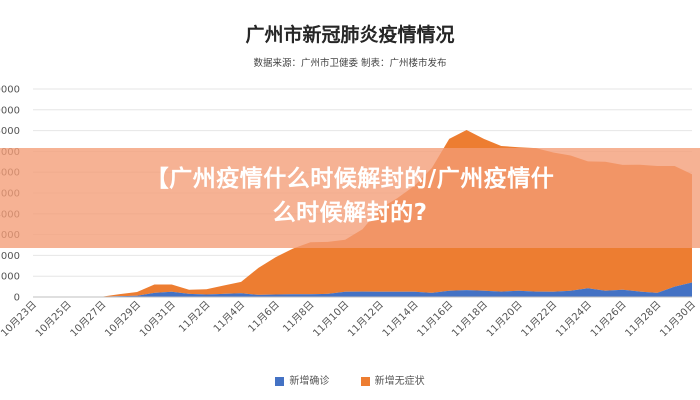 This screenshot has height=400, width=700. Describe the element at coordinates (194, 317) in the screenshot. I see `x-tick-label: 11月2日` at that location.